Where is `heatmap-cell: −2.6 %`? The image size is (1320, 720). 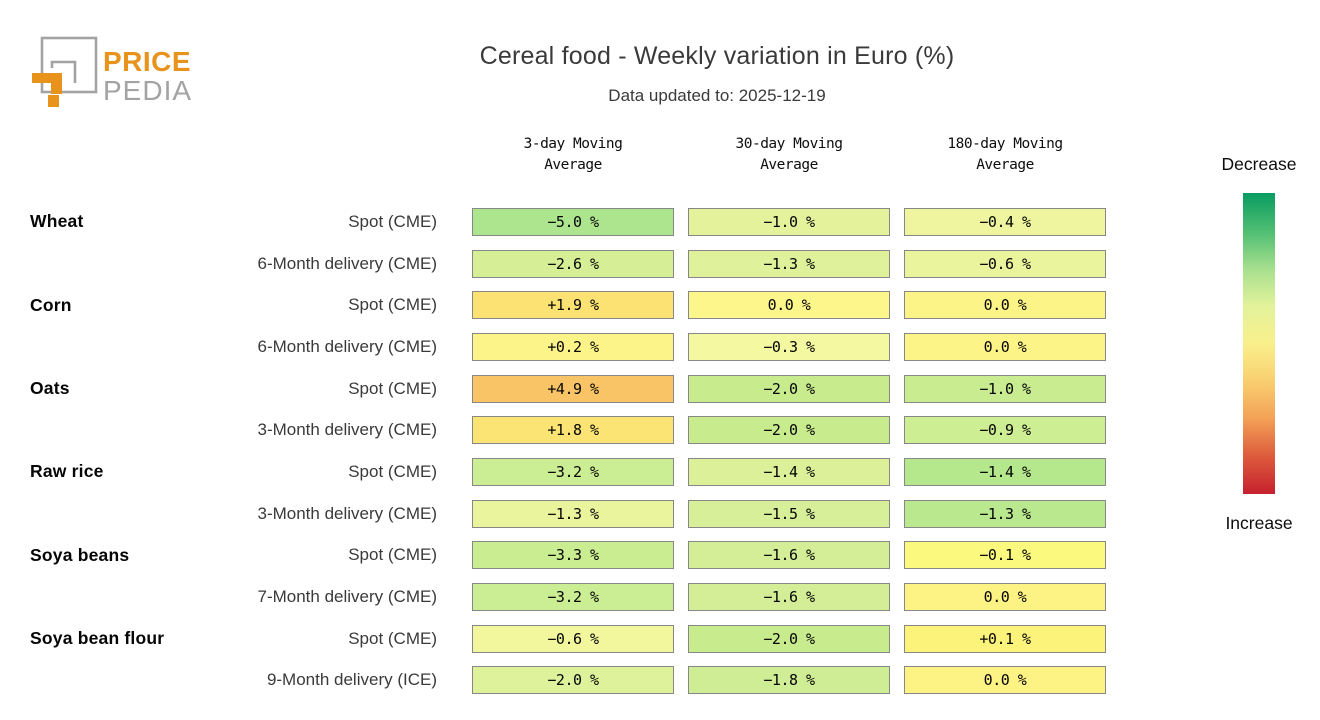
heatmap-cell: −2.6 % is located at coordinates (573, 263).